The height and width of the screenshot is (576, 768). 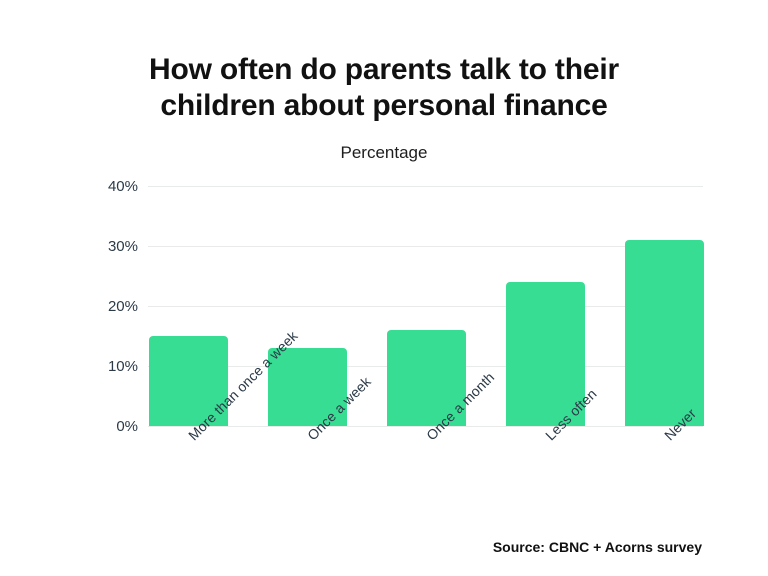 I want to click on y-axis-tick-label: 40%, so click(x=122, y=186).